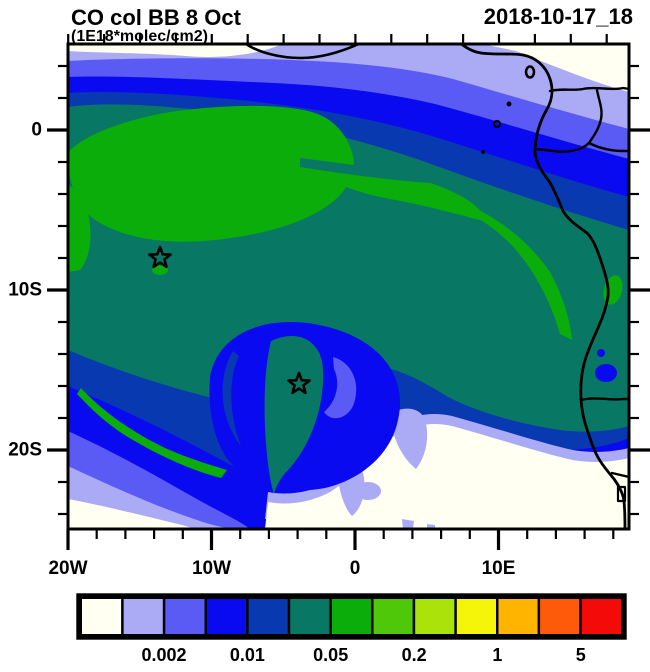 The width and height of the screenshot is (650, 672). I want to click on contour-green-left-edge, so click(79, 228).